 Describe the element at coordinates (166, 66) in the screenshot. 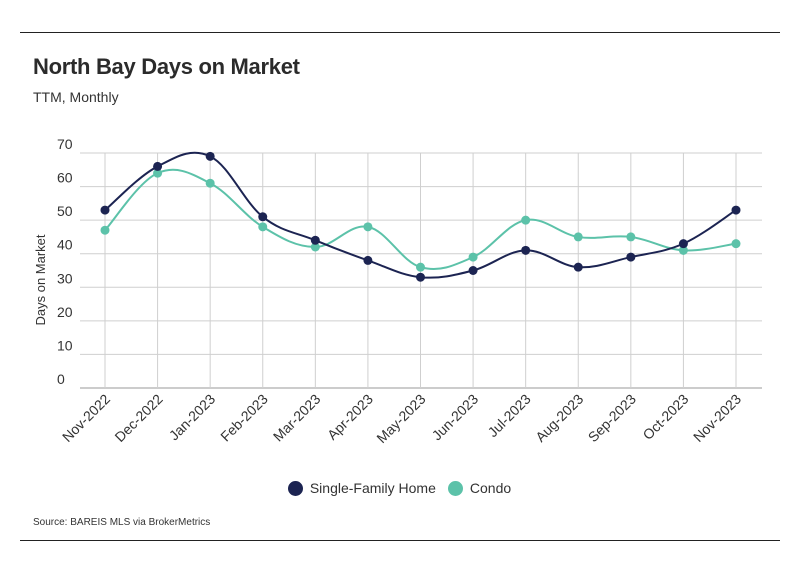

I see `chart-title: North Bay Days on Market` at that location.